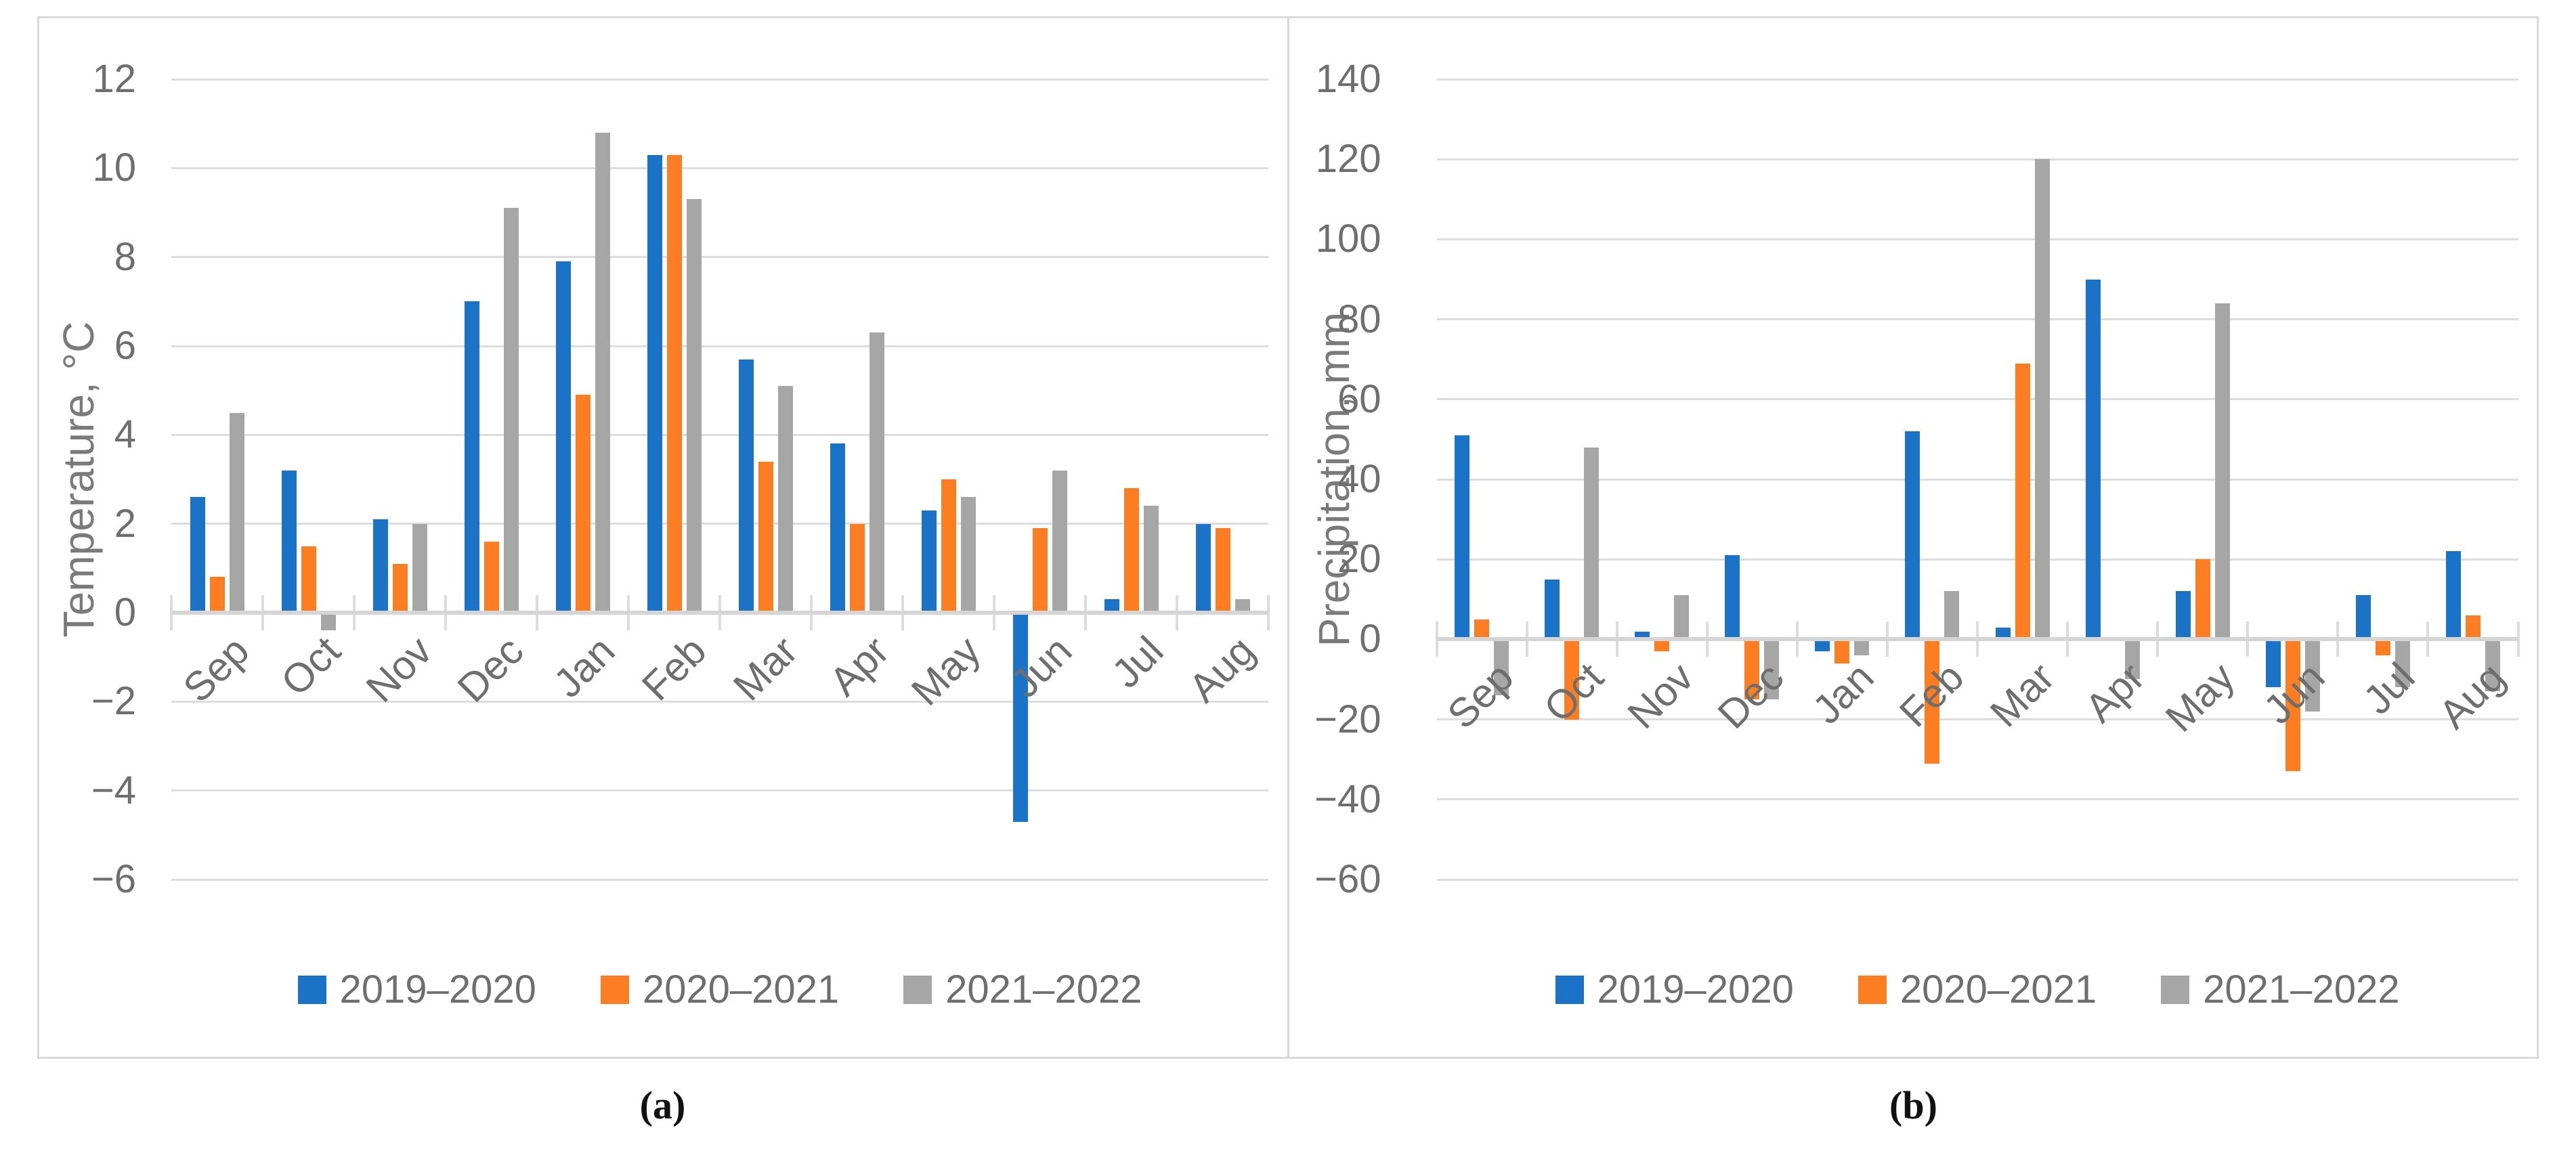 The height and width of the screenshot is (1155, 2576). Describe the element at coordinates (662, 1105) in the screenshot. I see `caption-a: (a)` at that location.